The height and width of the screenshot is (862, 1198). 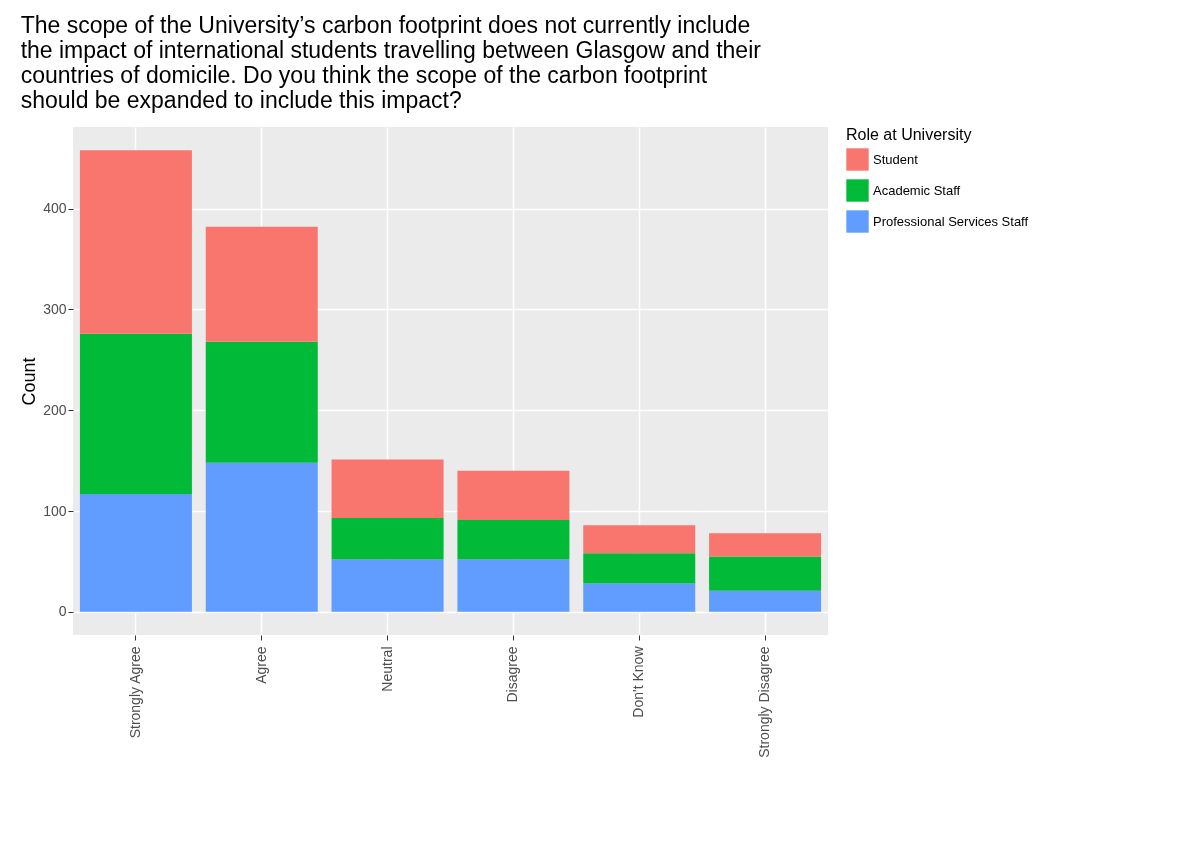 I want to click on x-tick-label: Neutral, so click(x=386, y=669).